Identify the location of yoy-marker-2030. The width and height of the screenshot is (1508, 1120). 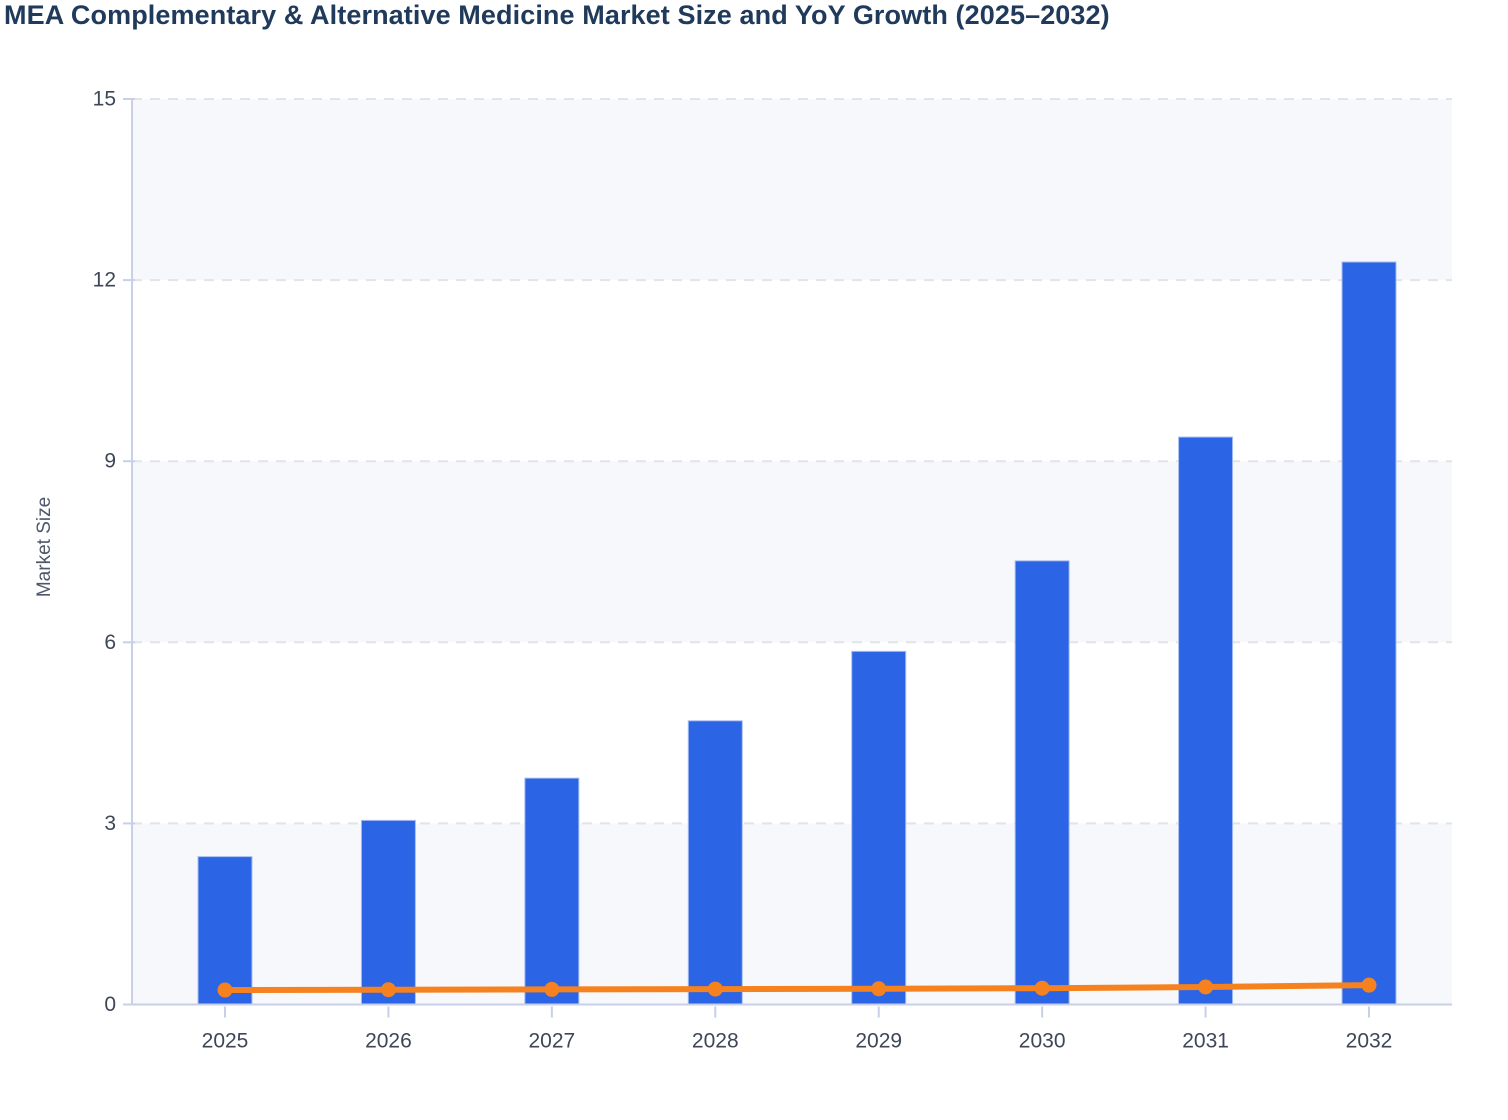
(1042, 988).